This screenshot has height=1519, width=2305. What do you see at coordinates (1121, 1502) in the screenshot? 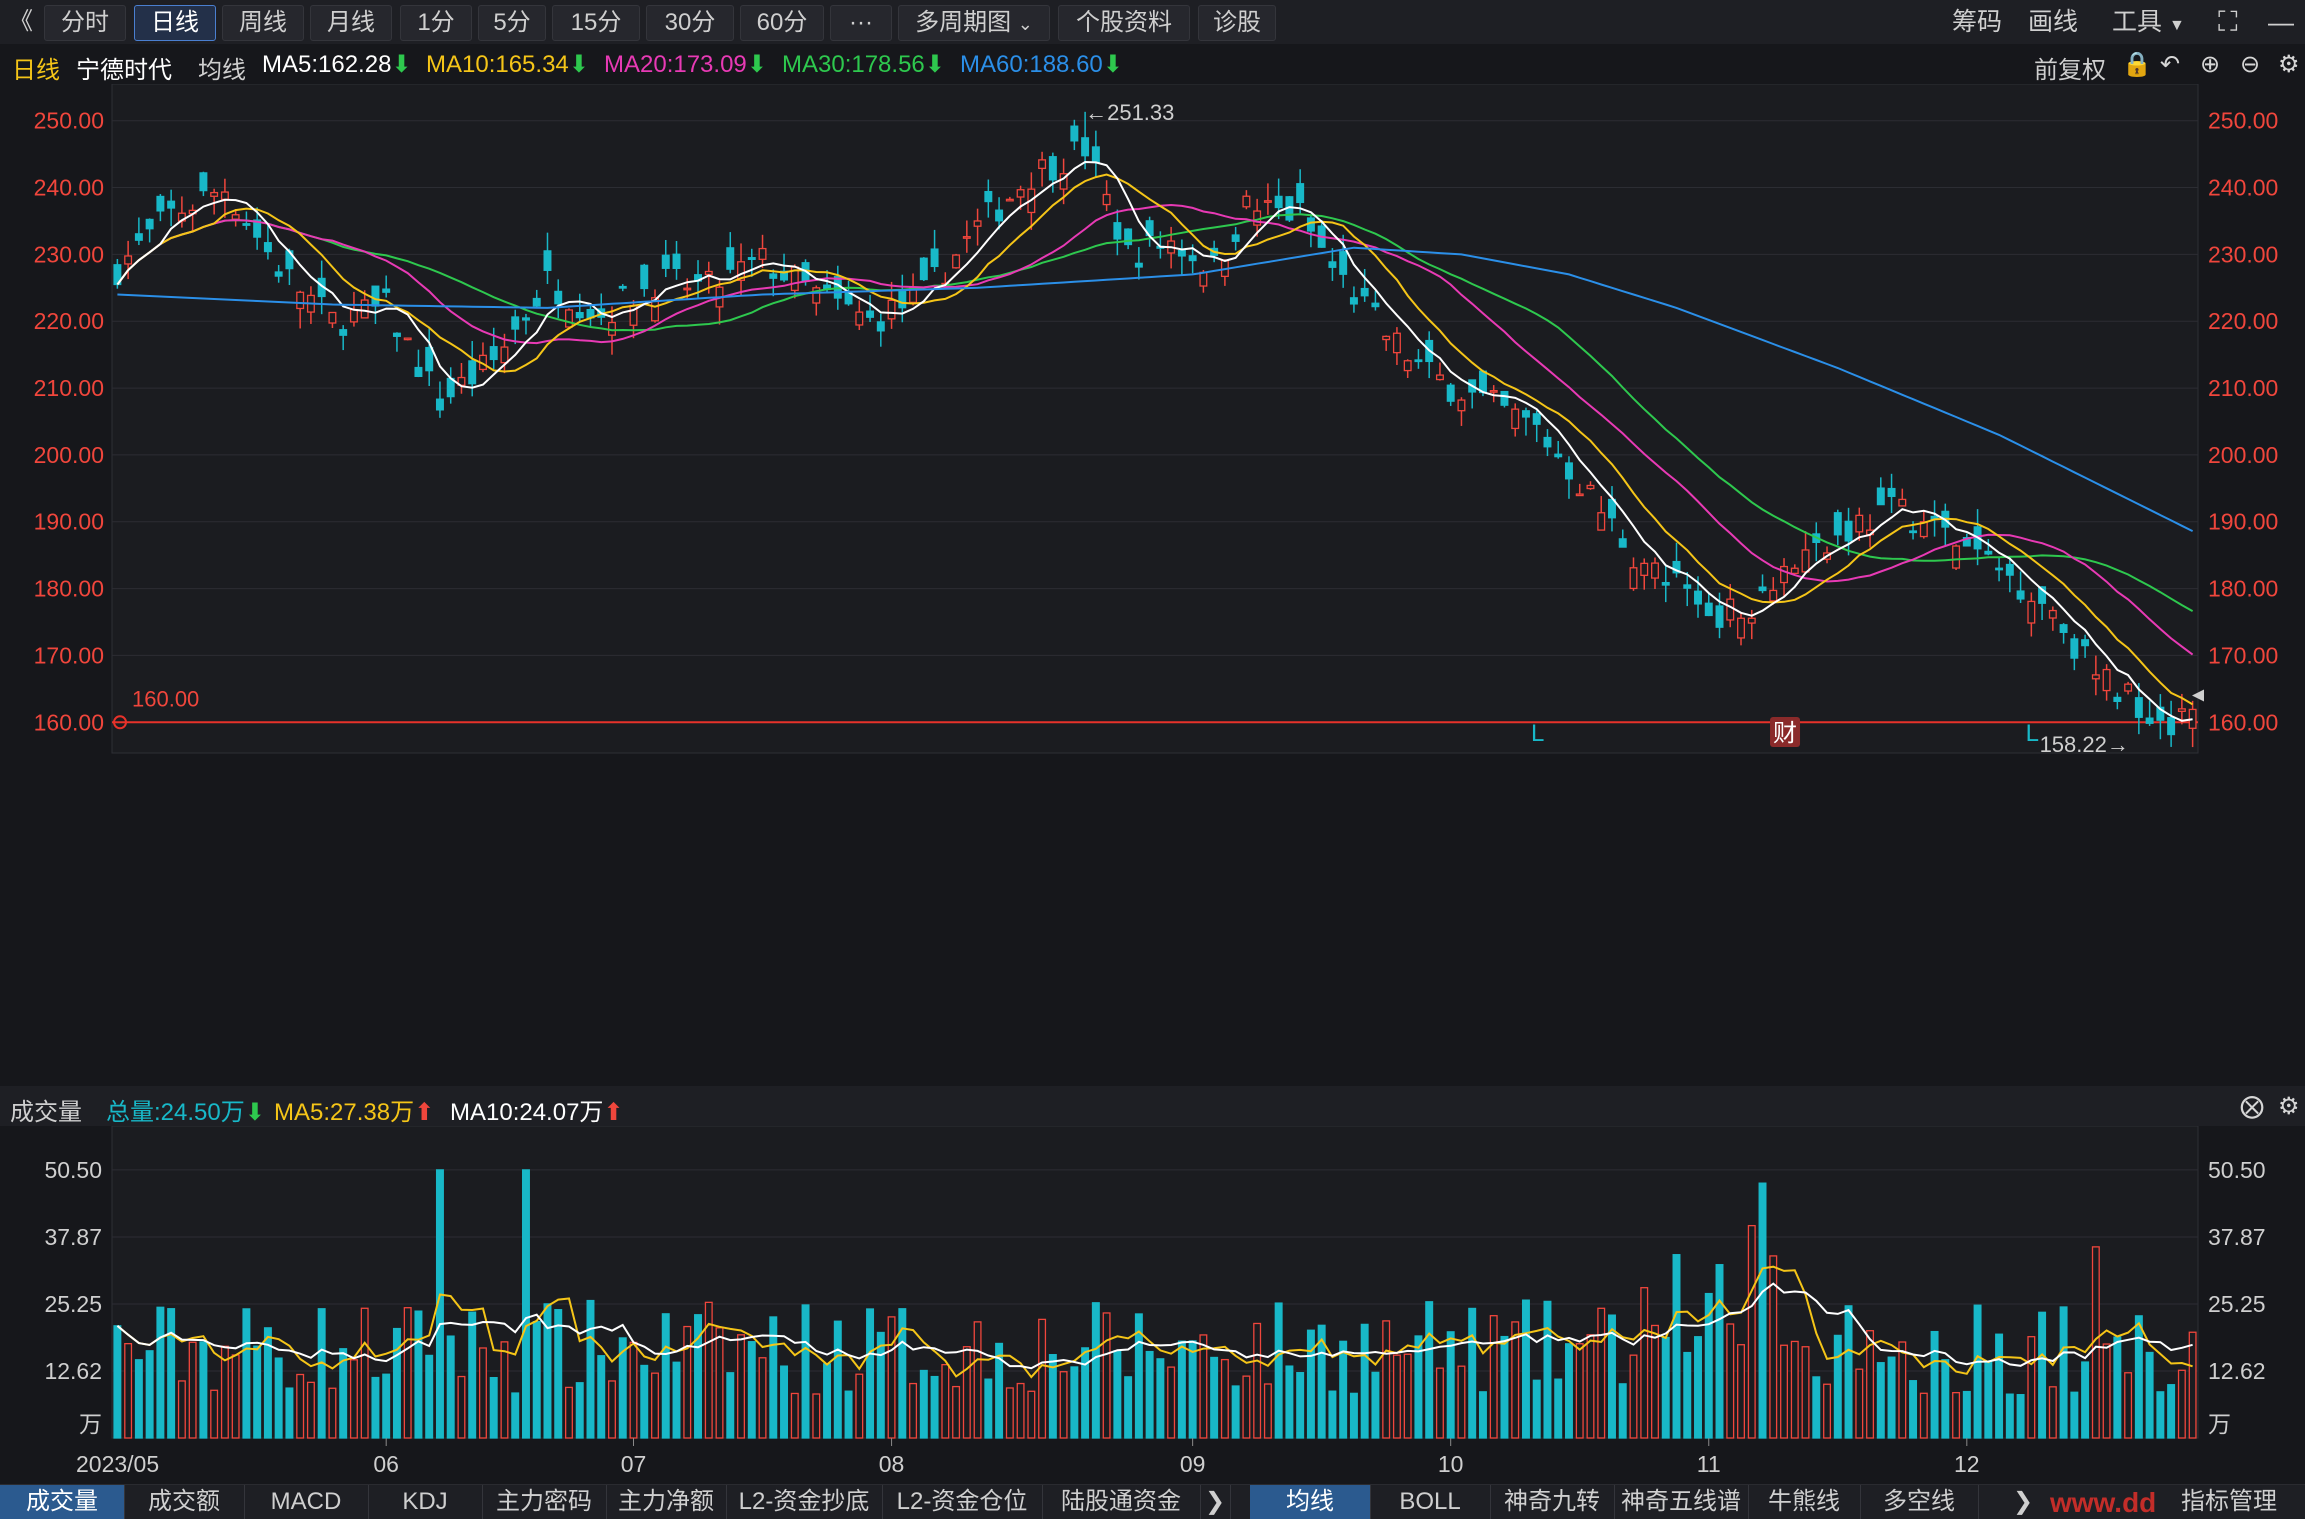
I see `indicator-tab-left-8: 陆股通资金` at bounding box center [1121, 1502].